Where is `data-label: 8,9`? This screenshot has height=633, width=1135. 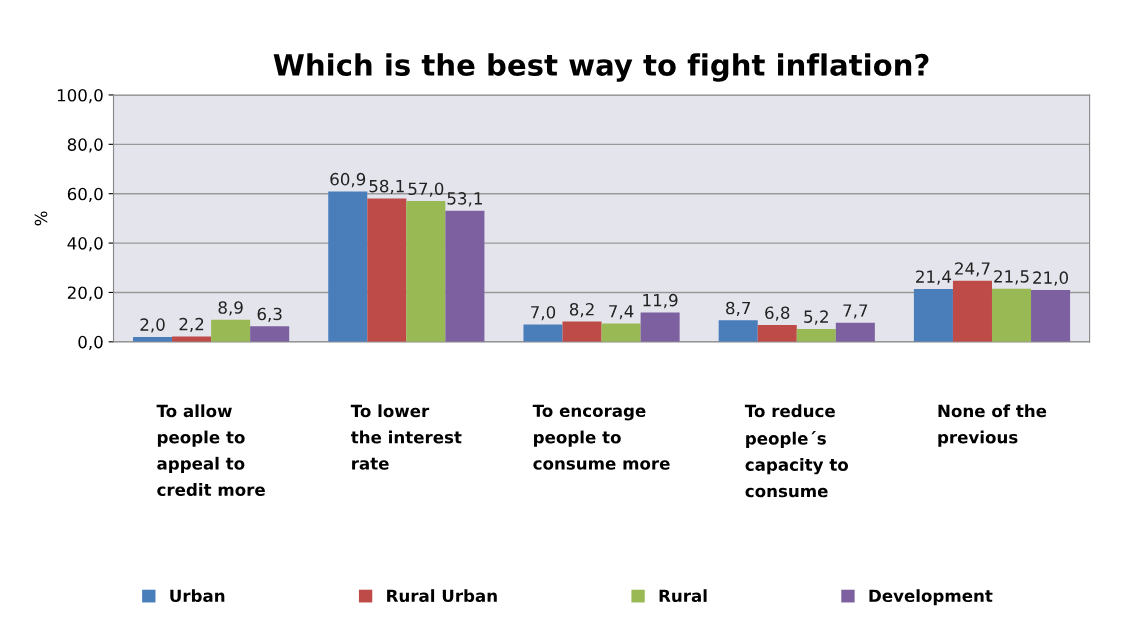
data-label: 8,9 is located at coordinates (230, 308).